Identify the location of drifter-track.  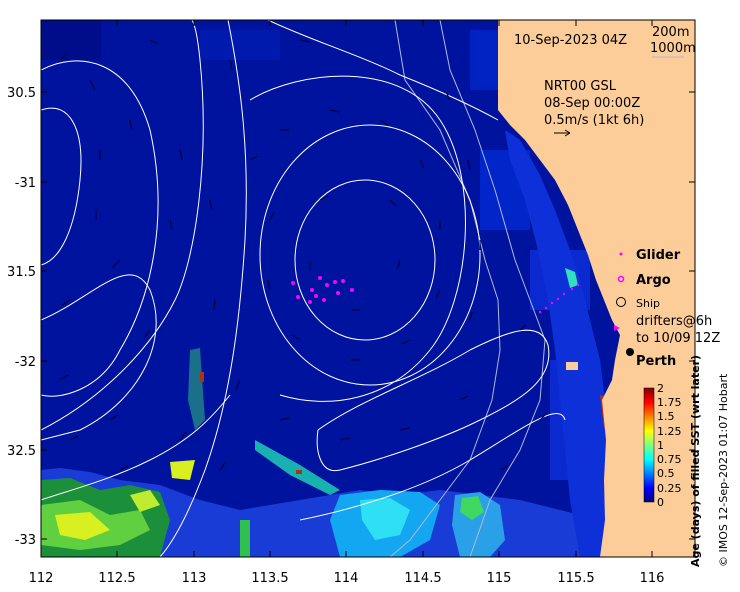
(559, 298).